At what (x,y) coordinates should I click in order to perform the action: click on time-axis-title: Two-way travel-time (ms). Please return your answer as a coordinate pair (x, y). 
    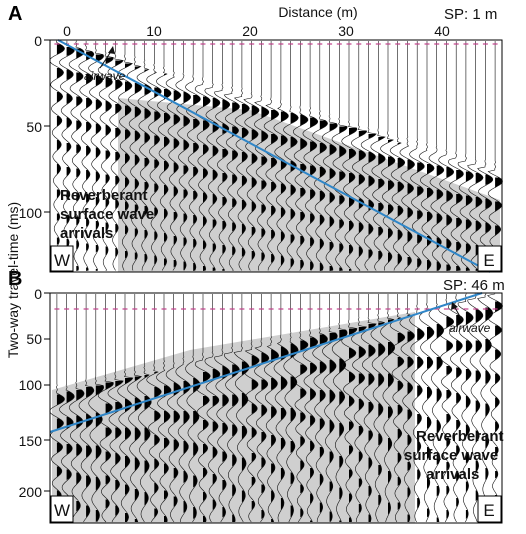
    Looking at the image, I should click on (13, 280).